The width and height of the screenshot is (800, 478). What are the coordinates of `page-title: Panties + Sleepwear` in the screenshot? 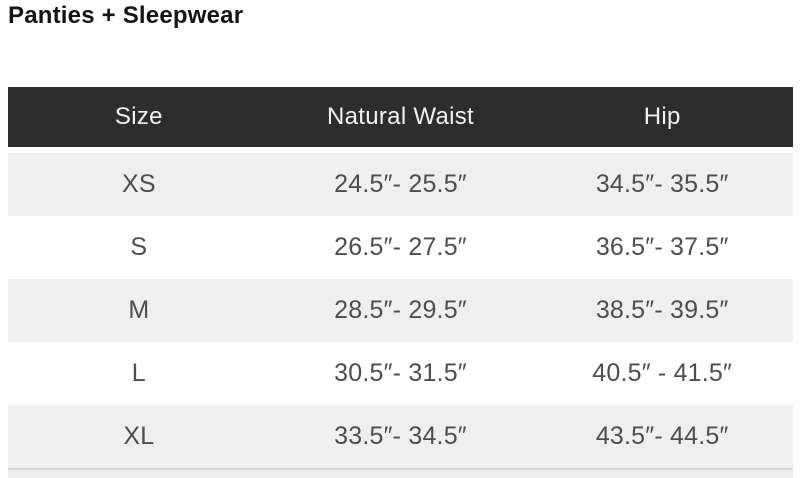 It's located at (126, 15).